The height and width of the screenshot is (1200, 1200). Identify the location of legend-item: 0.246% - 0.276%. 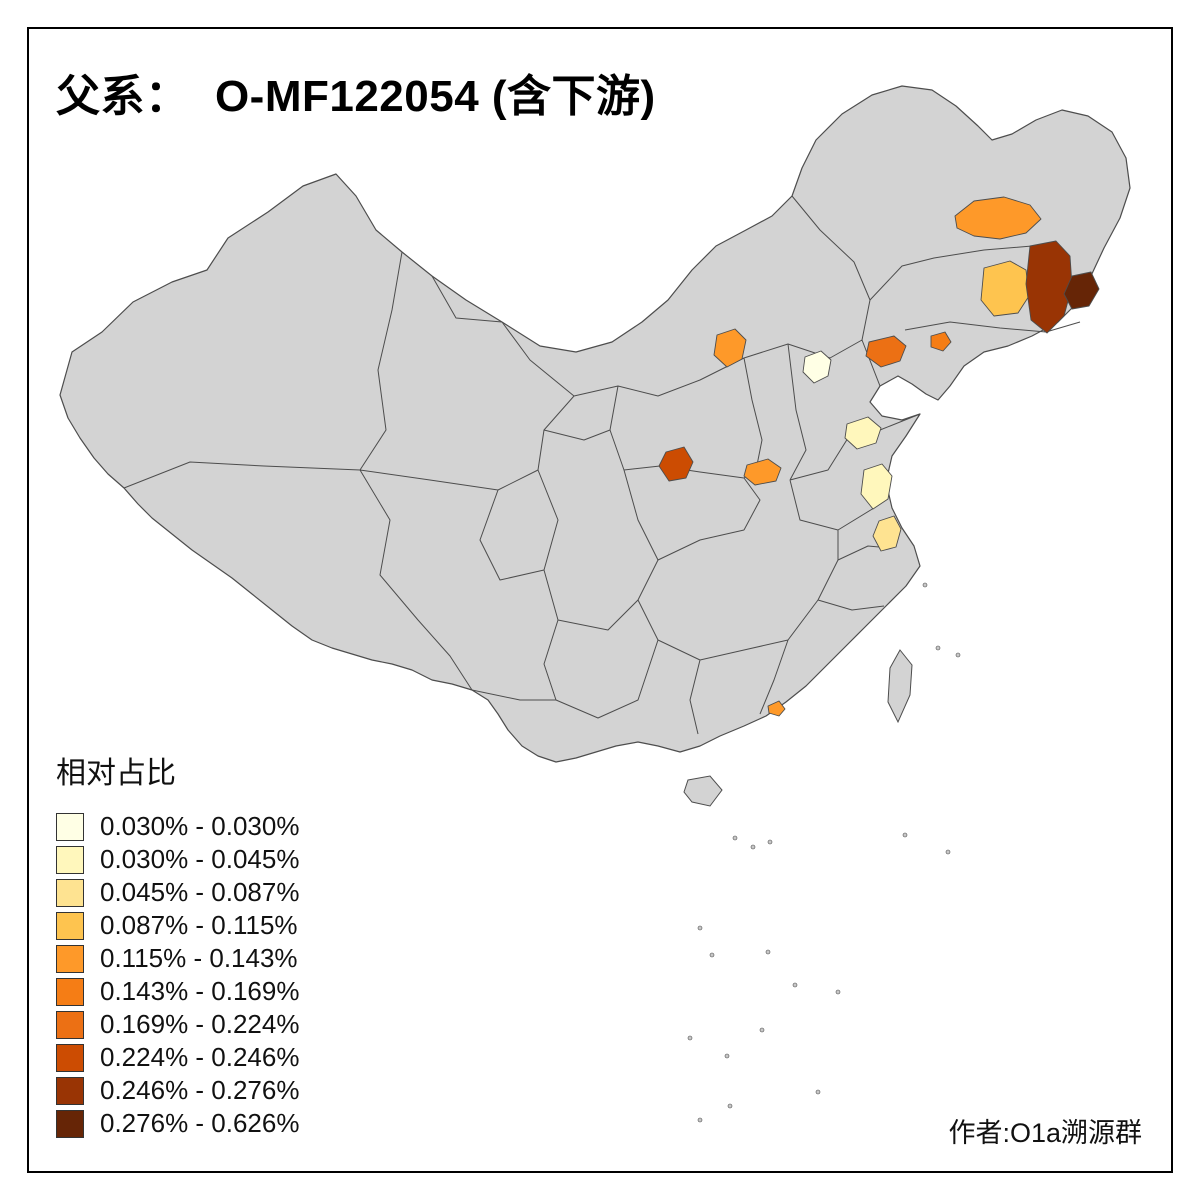
(177, 1090).